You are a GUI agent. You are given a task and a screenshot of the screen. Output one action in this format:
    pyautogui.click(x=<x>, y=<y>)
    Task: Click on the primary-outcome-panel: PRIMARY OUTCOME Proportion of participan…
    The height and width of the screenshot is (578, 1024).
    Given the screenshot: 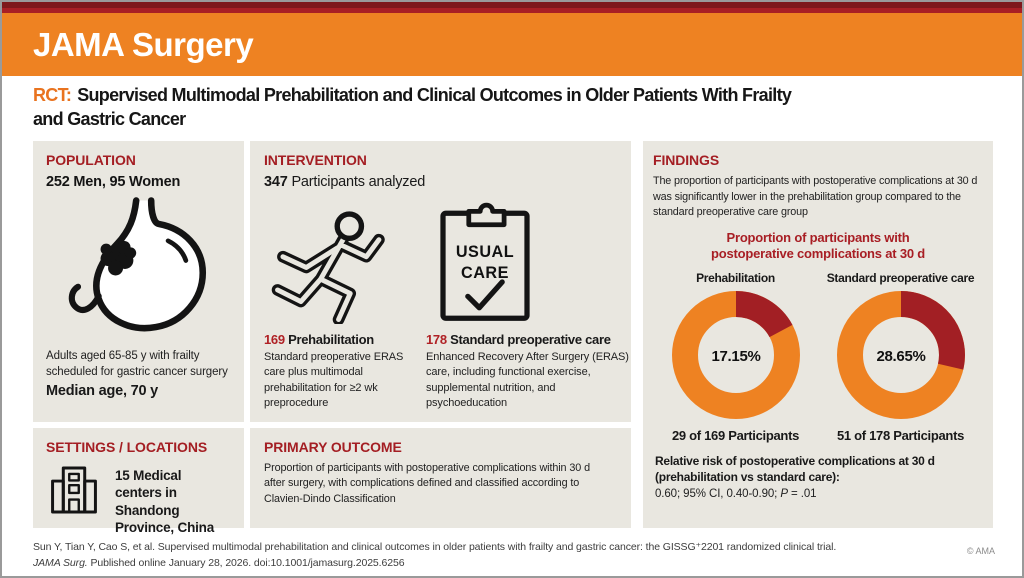 What is the action you would take?
    pyautogui.click(x=440, y=478)
    